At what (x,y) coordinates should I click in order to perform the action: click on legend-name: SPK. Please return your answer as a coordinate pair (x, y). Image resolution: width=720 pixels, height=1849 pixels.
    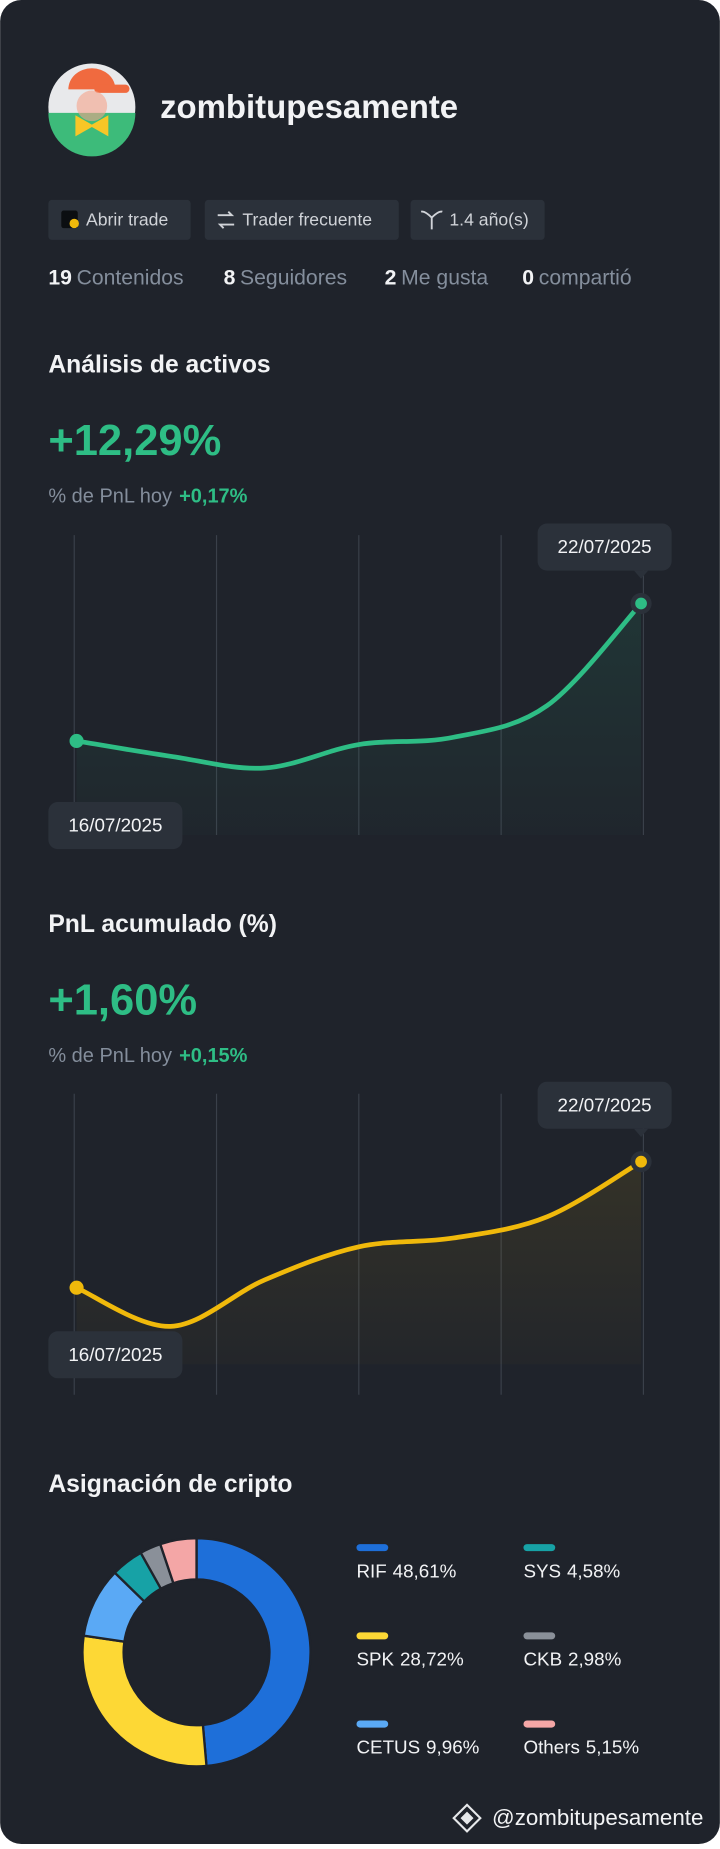
    Looking at the image, I should click on (375, 1659).